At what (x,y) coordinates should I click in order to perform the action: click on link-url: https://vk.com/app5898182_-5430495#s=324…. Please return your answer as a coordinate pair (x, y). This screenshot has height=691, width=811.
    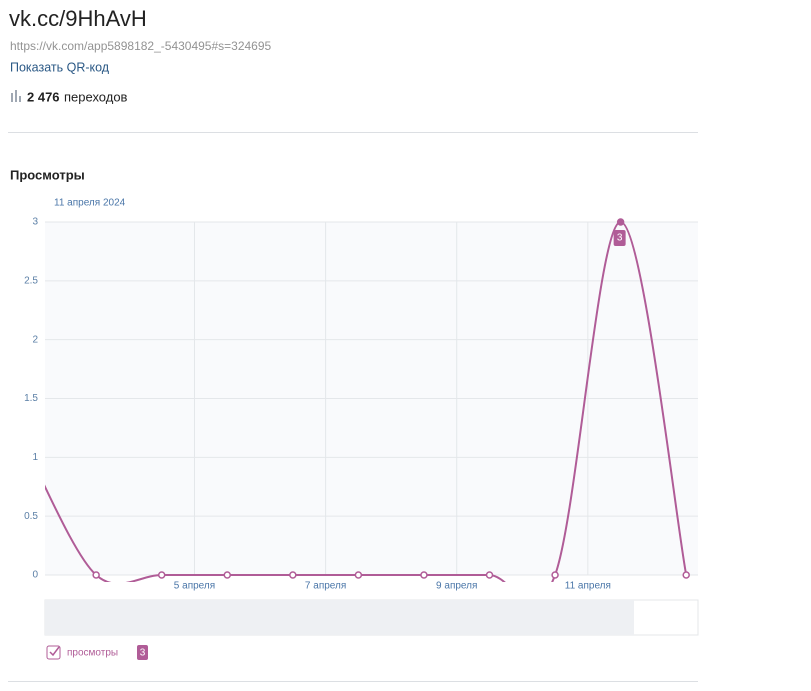
    Looking at the image, I should click on (141, 46).